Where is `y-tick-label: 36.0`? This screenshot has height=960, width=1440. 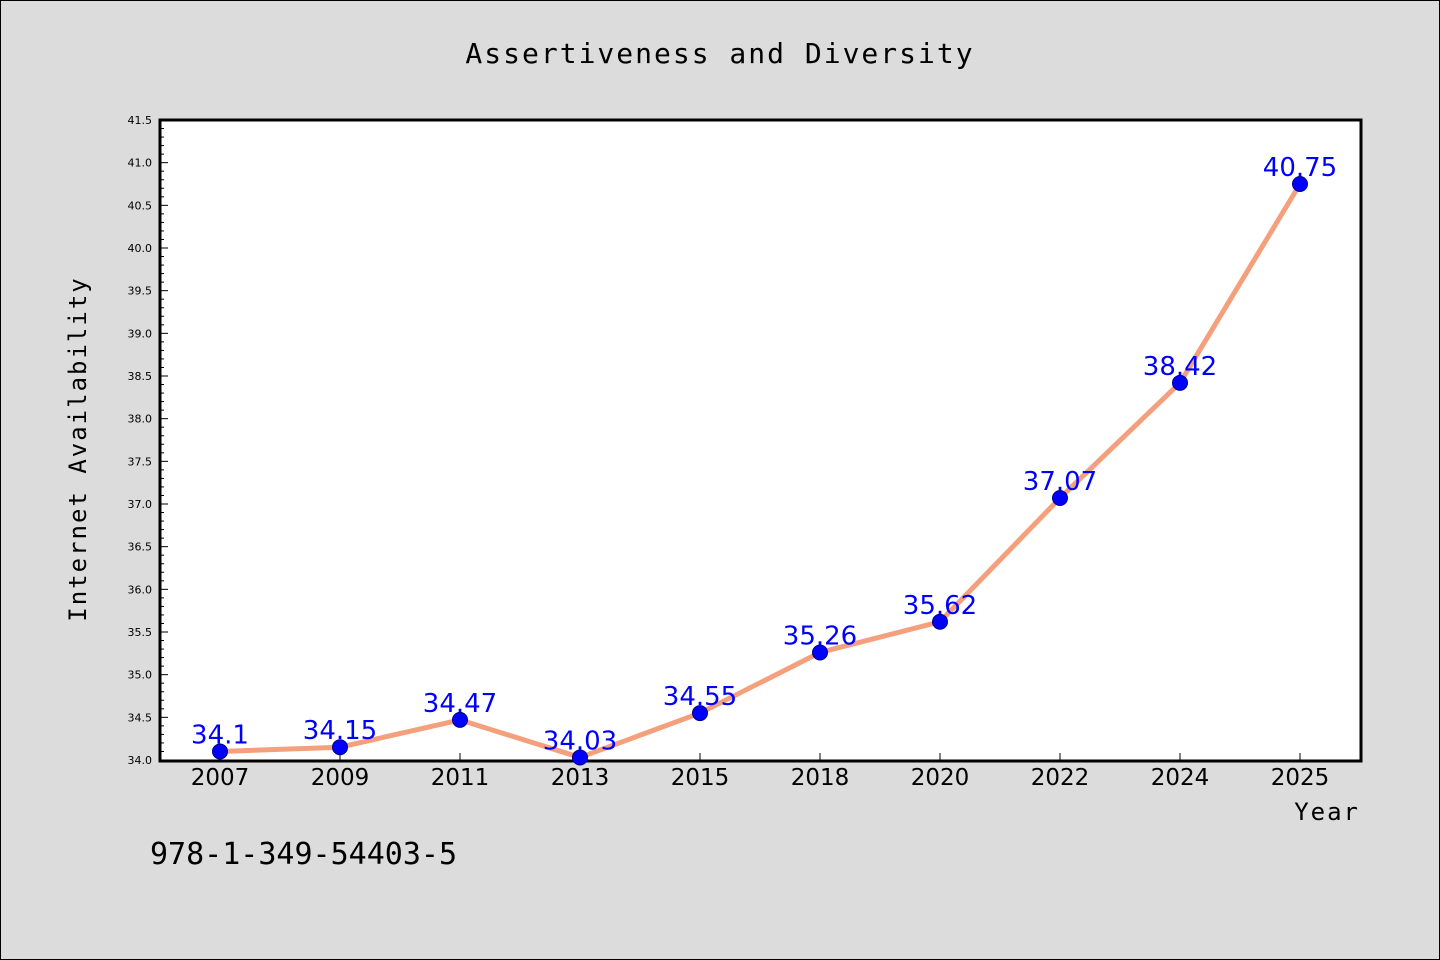
y-tick-label: 36.0 is located at coordinates (140, 589).